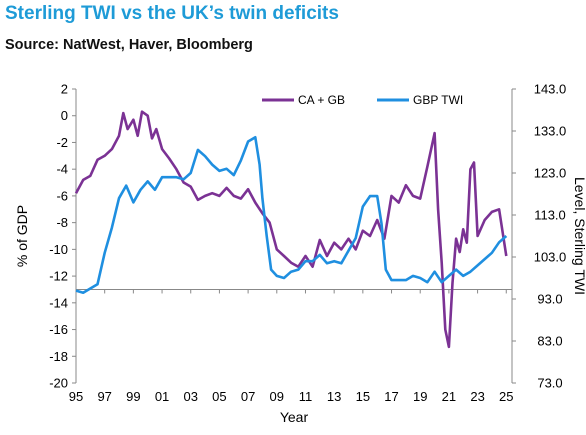  I want to click on y-left-tick-label: -4, so click(62, 169).